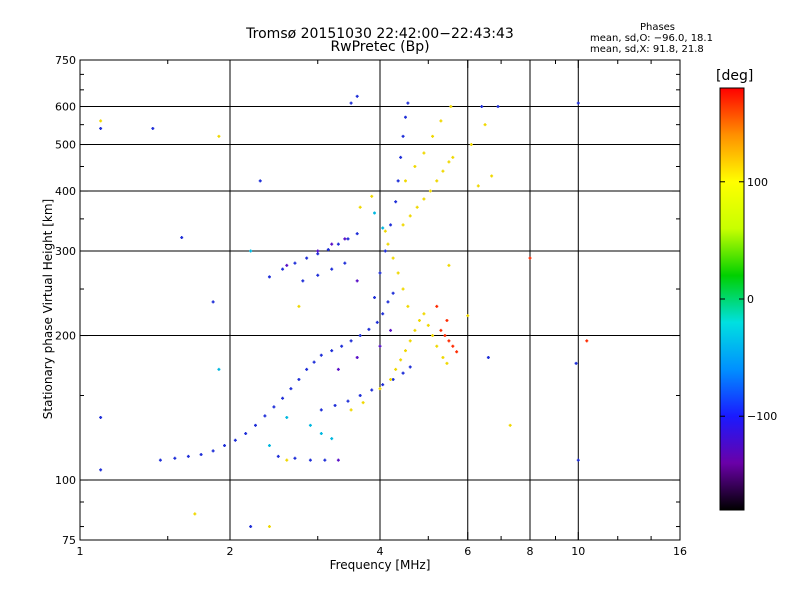 This screenshot has width=800, height=600. What do you see at coordinates (230, 551) in the screenshot?
I see `x-tick-label: 2` at bounding box center [230, 551].